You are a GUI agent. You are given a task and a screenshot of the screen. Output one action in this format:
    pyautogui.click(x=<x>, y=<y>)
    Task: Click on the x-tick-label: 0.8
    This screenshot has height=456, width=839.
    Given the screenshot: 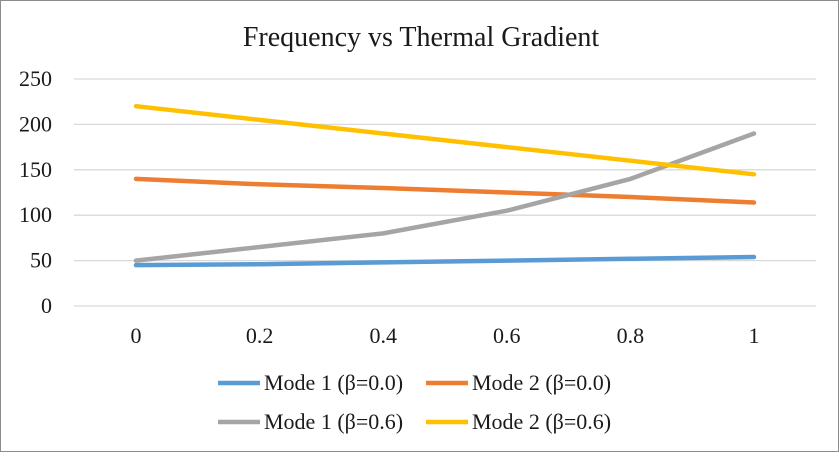 What is the action you would take?
    pyautogui.click(x=631, y=335)
    